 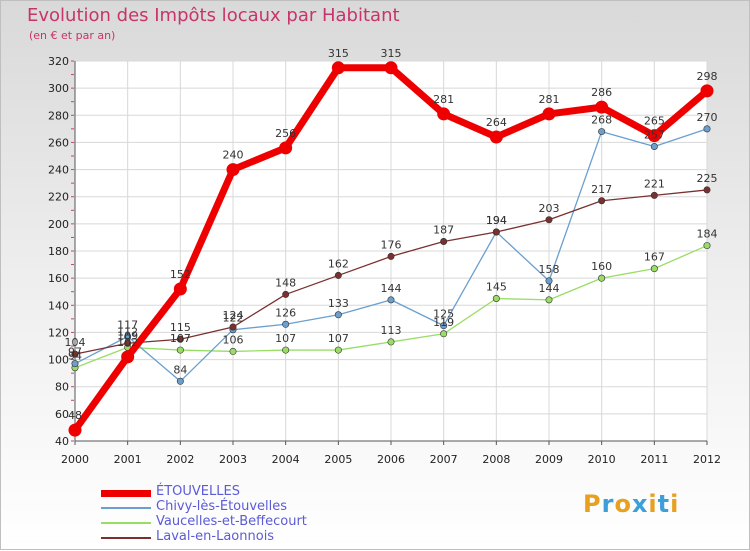 I want to click on y-tick-label: 260, so click(x=58, y=142).